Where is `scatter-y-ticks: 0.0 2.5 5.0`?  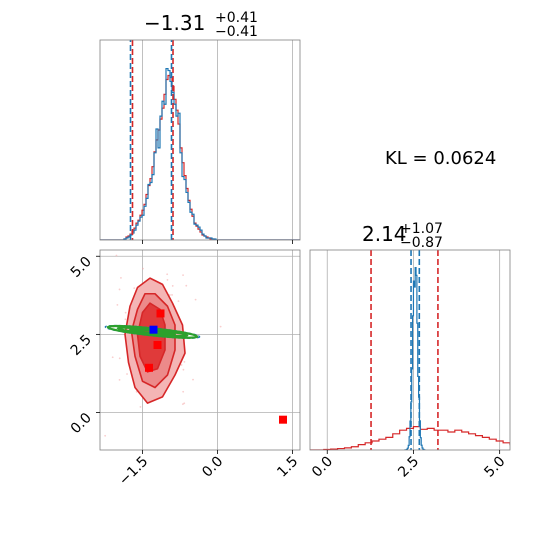 scatter-y-ticks: 0.0 2.5 5.0 is located at coordinates (84, 345).